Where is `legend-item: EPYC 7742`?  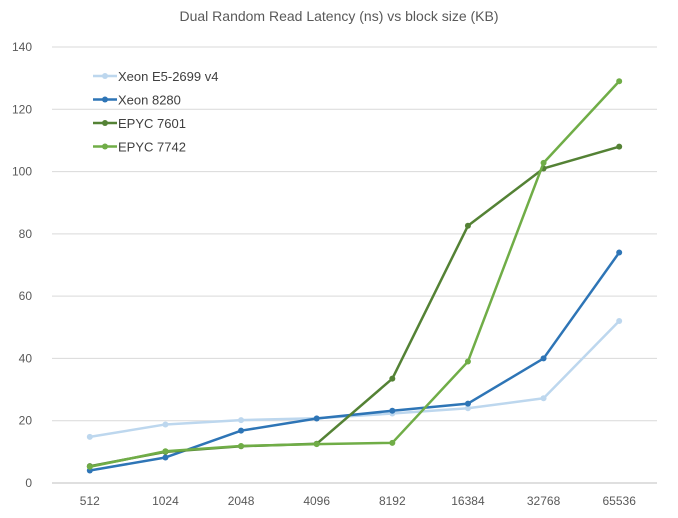
legend-item: EPYC 7742 is located at coordinates (139, 147).